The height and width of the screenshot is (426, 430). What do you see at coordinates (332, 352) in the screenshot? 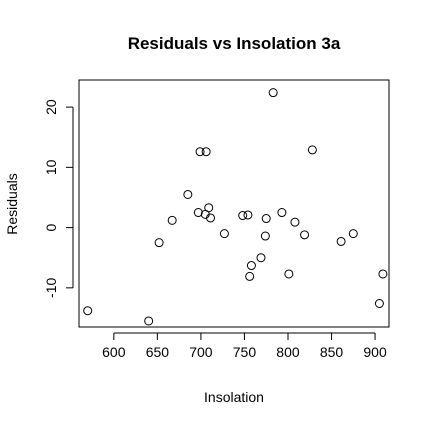
I see `x-tick-label: 850` at bounding box center [332, 352].